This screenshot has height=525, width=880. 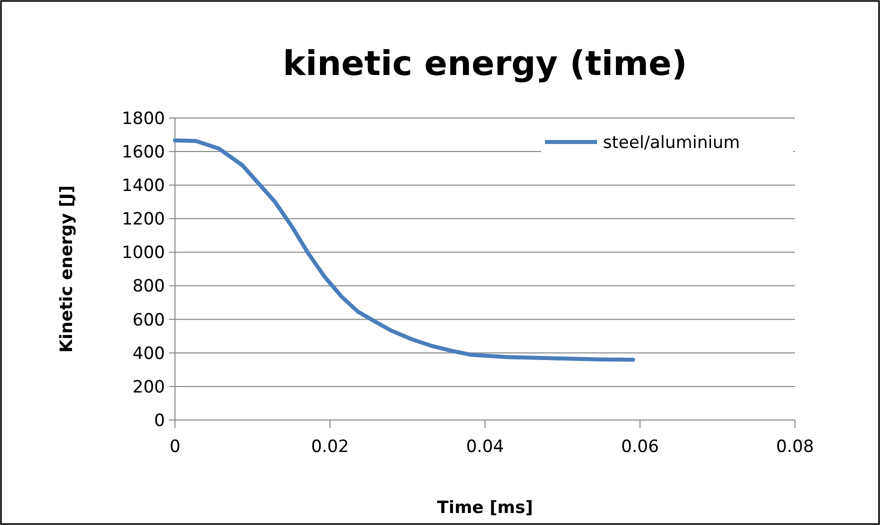 I want to click on y-tick-label: 1000, so click(x=143, y=253).